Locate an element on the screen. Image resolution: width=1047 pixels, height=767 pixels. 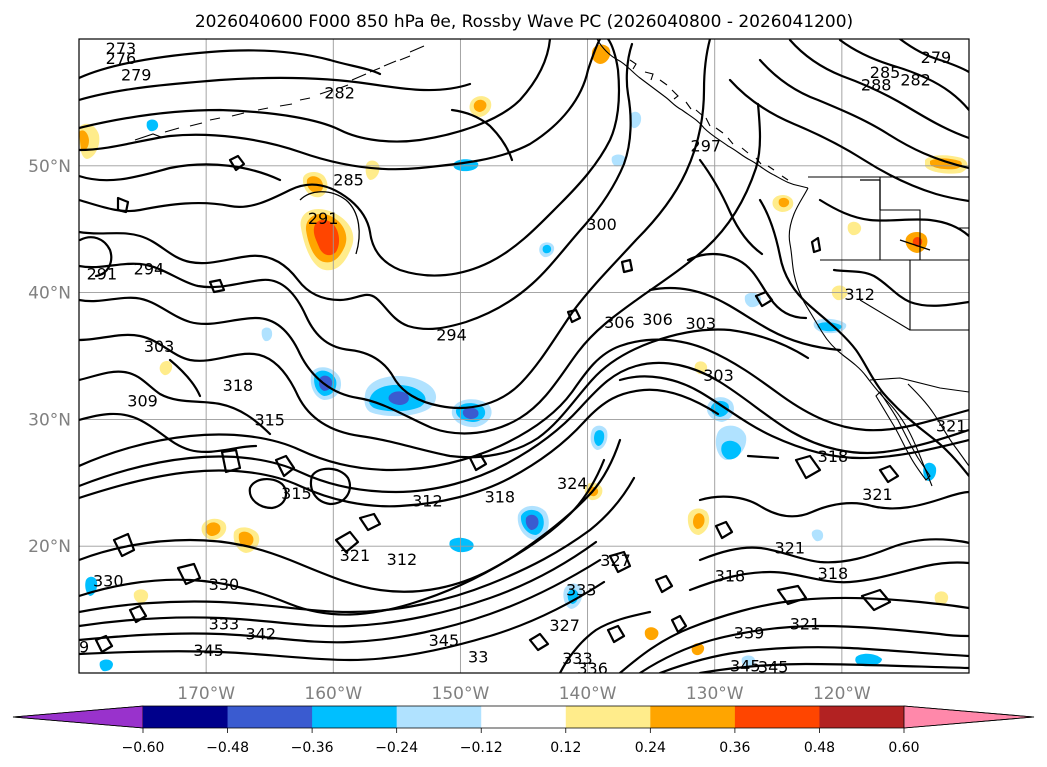
contour-label: 33 is located at coordinates (478, 657).